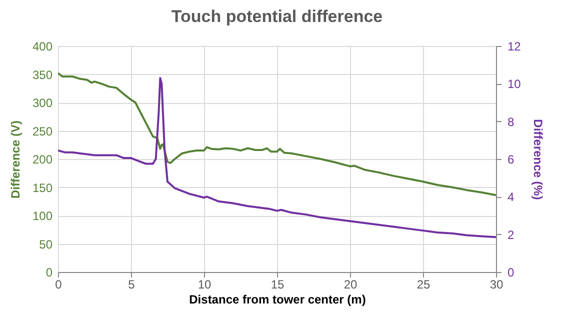 The width and height of the screenshot is (567, 321). What do you see at coordinates (46, 244) in the screenshot?
I see `y-tick-label: 50` at bounding box center [46, 244].